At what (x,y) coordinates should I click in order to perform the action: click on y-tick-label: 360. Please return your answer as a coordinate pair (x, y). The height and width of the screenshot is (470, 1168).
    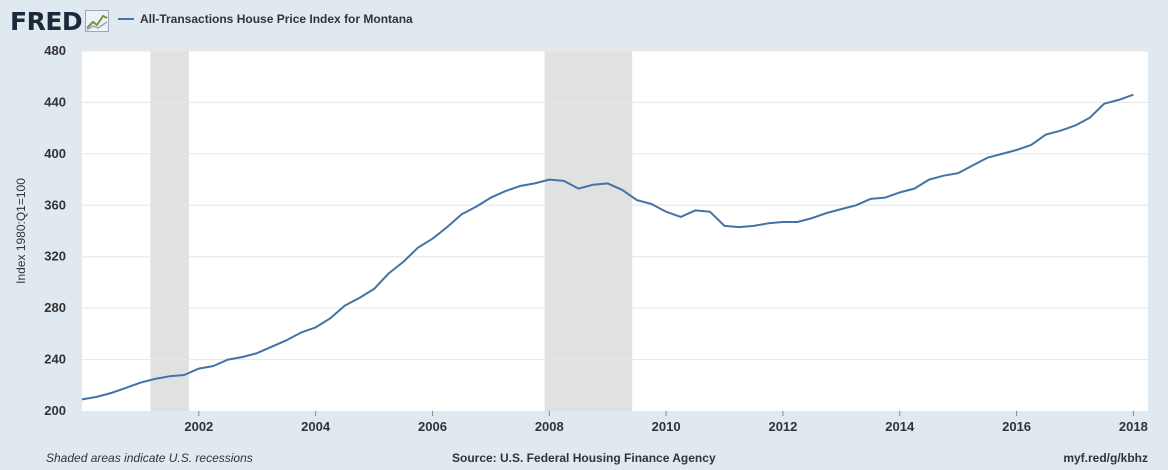
    Looking at the image, I should click on (55, 204).